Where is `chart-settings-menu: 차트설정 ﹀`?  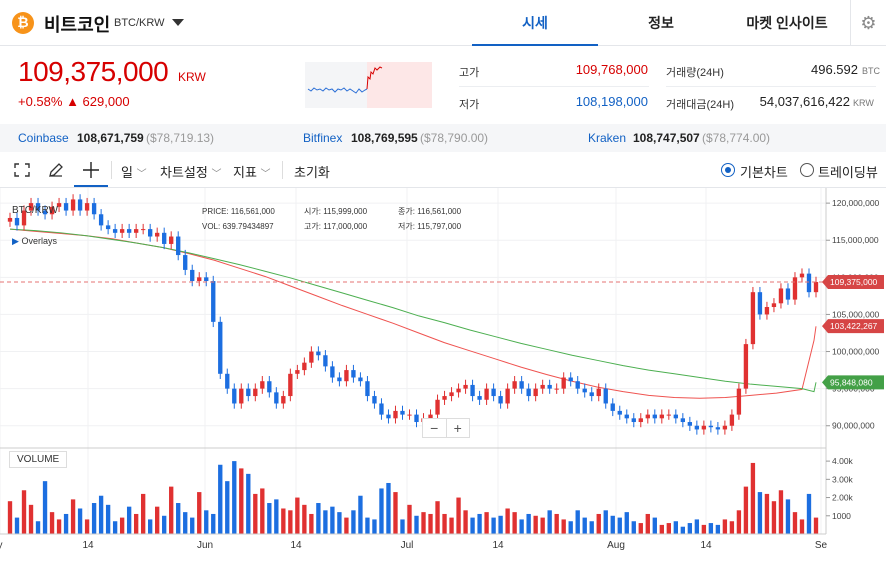 chart-settings-menu: 차트설정 ﹀ is located at coordinates (190, 171).